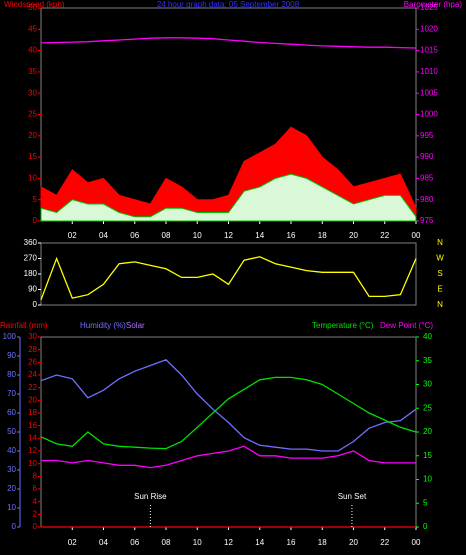 This screenshot has height=555, width=466. I want to click on y-tick-label: 270, so click(31, 258).